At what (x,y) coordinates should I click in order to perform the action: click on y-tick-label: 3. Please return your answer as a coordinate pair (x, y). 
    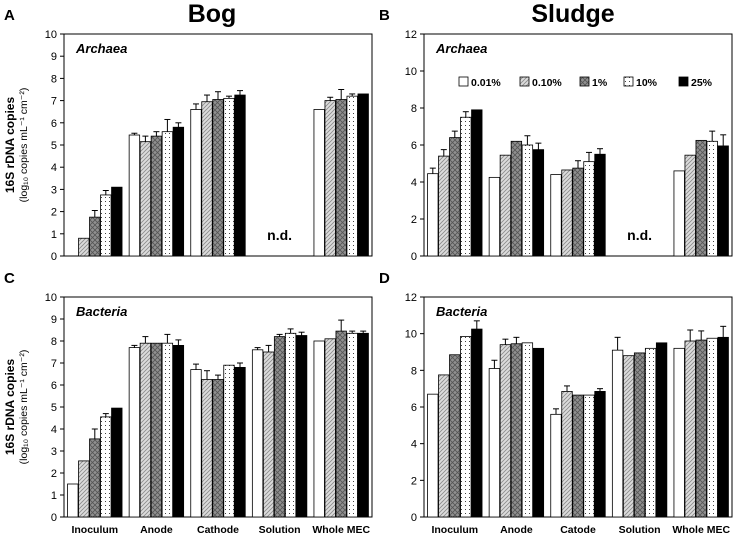
    Looking at the image, I should click on (54, 452).